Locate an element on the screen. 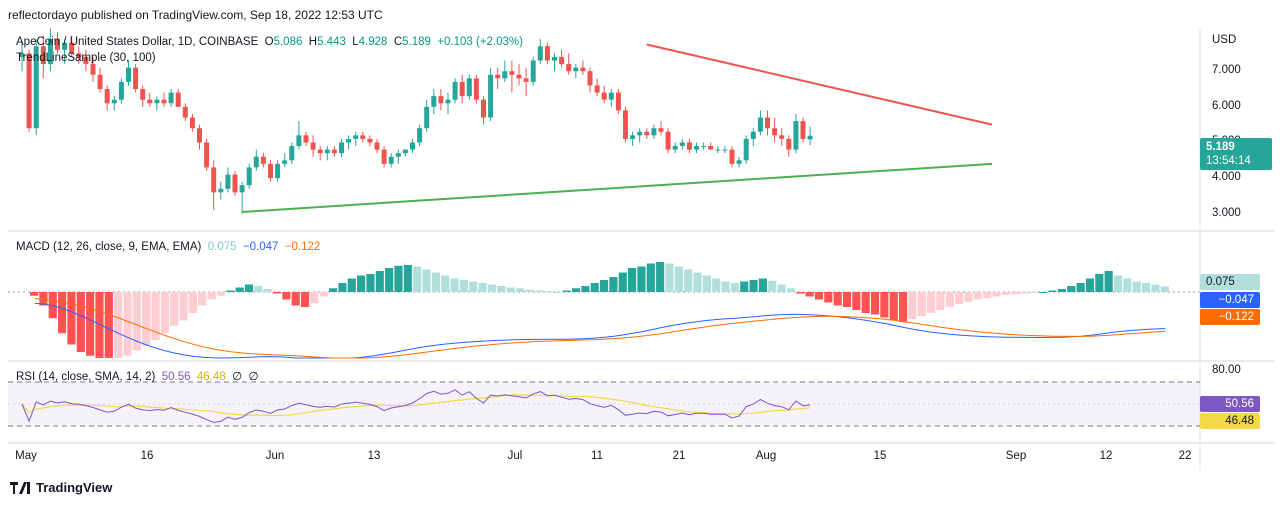 This screenshot has width=1280, height=506. time-tick: Jul is located at coordinates (515, 456).